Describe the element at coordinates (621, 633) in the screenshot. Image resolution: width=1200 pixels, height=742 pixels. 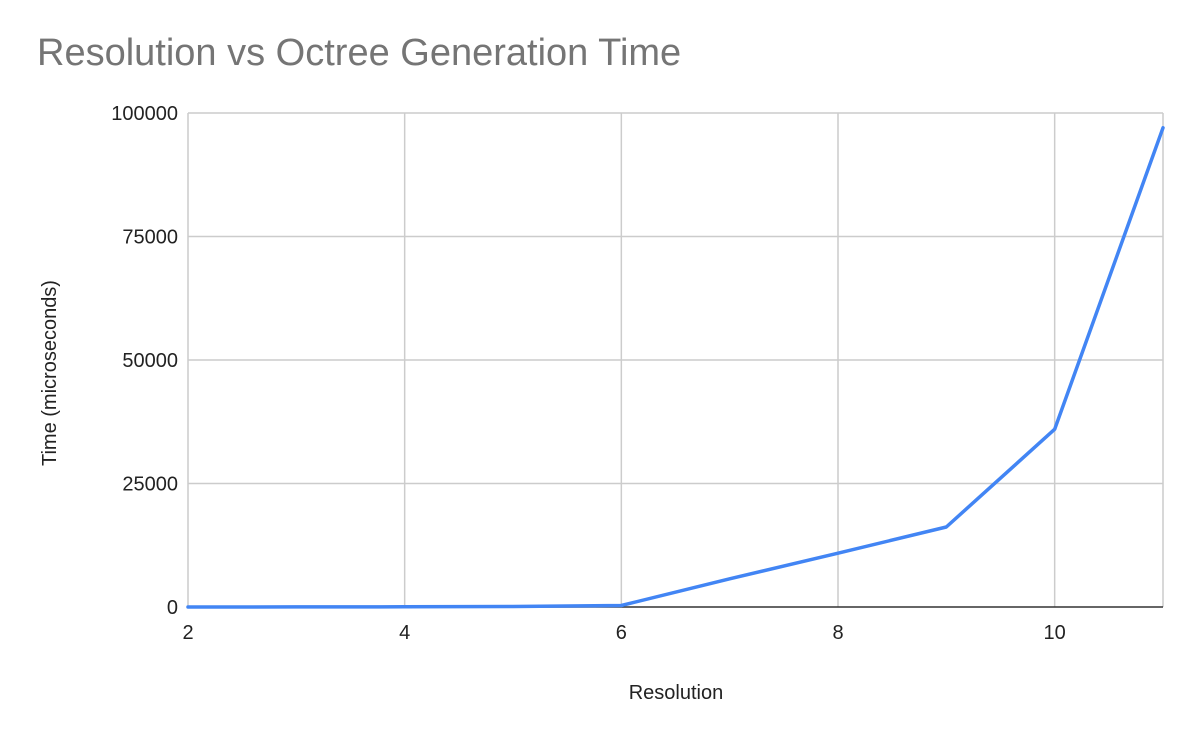
I see `x-tick-label: 6` at that location.